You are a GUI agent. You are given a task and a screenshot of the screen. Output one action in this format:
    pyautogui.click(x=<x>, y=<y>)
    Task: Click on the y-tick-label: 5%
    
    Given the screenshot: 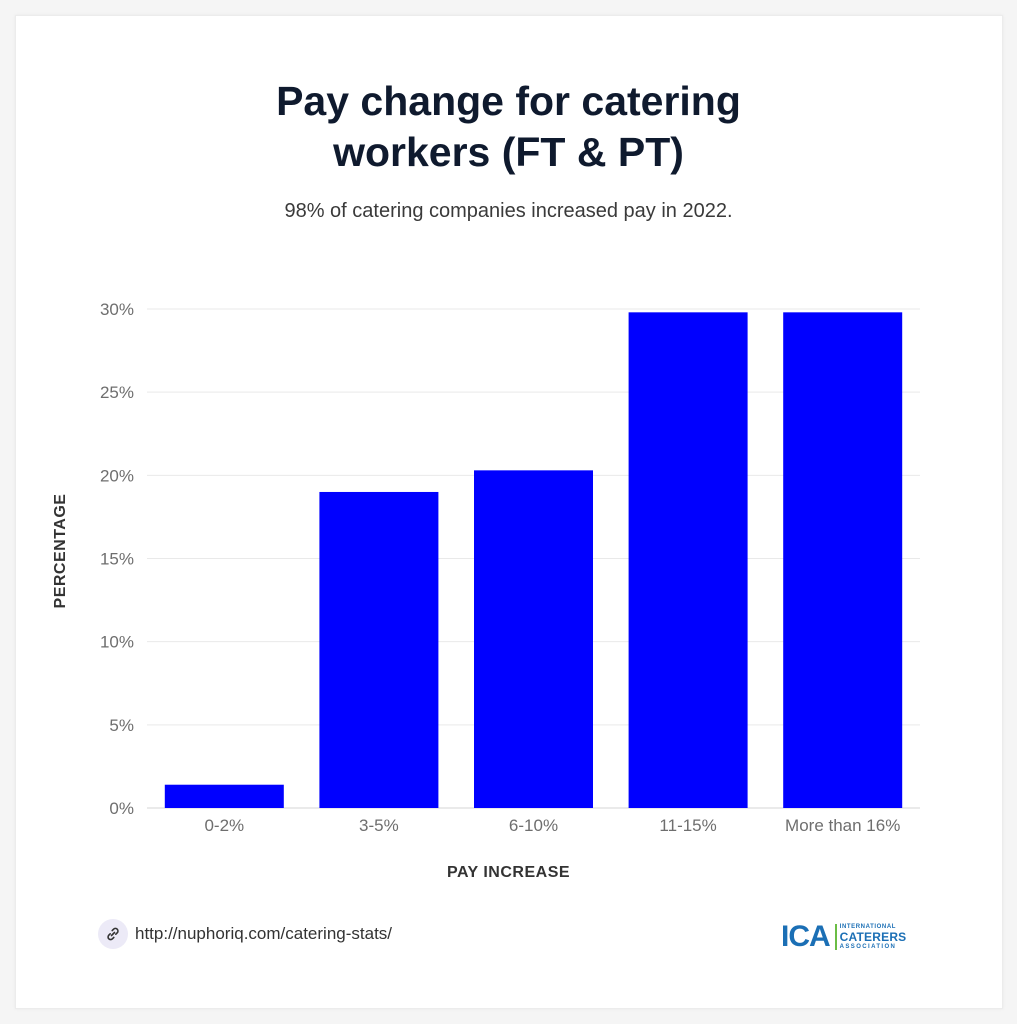 What is the action you would take?
    pyautogui.click(x=121, y=725)
    